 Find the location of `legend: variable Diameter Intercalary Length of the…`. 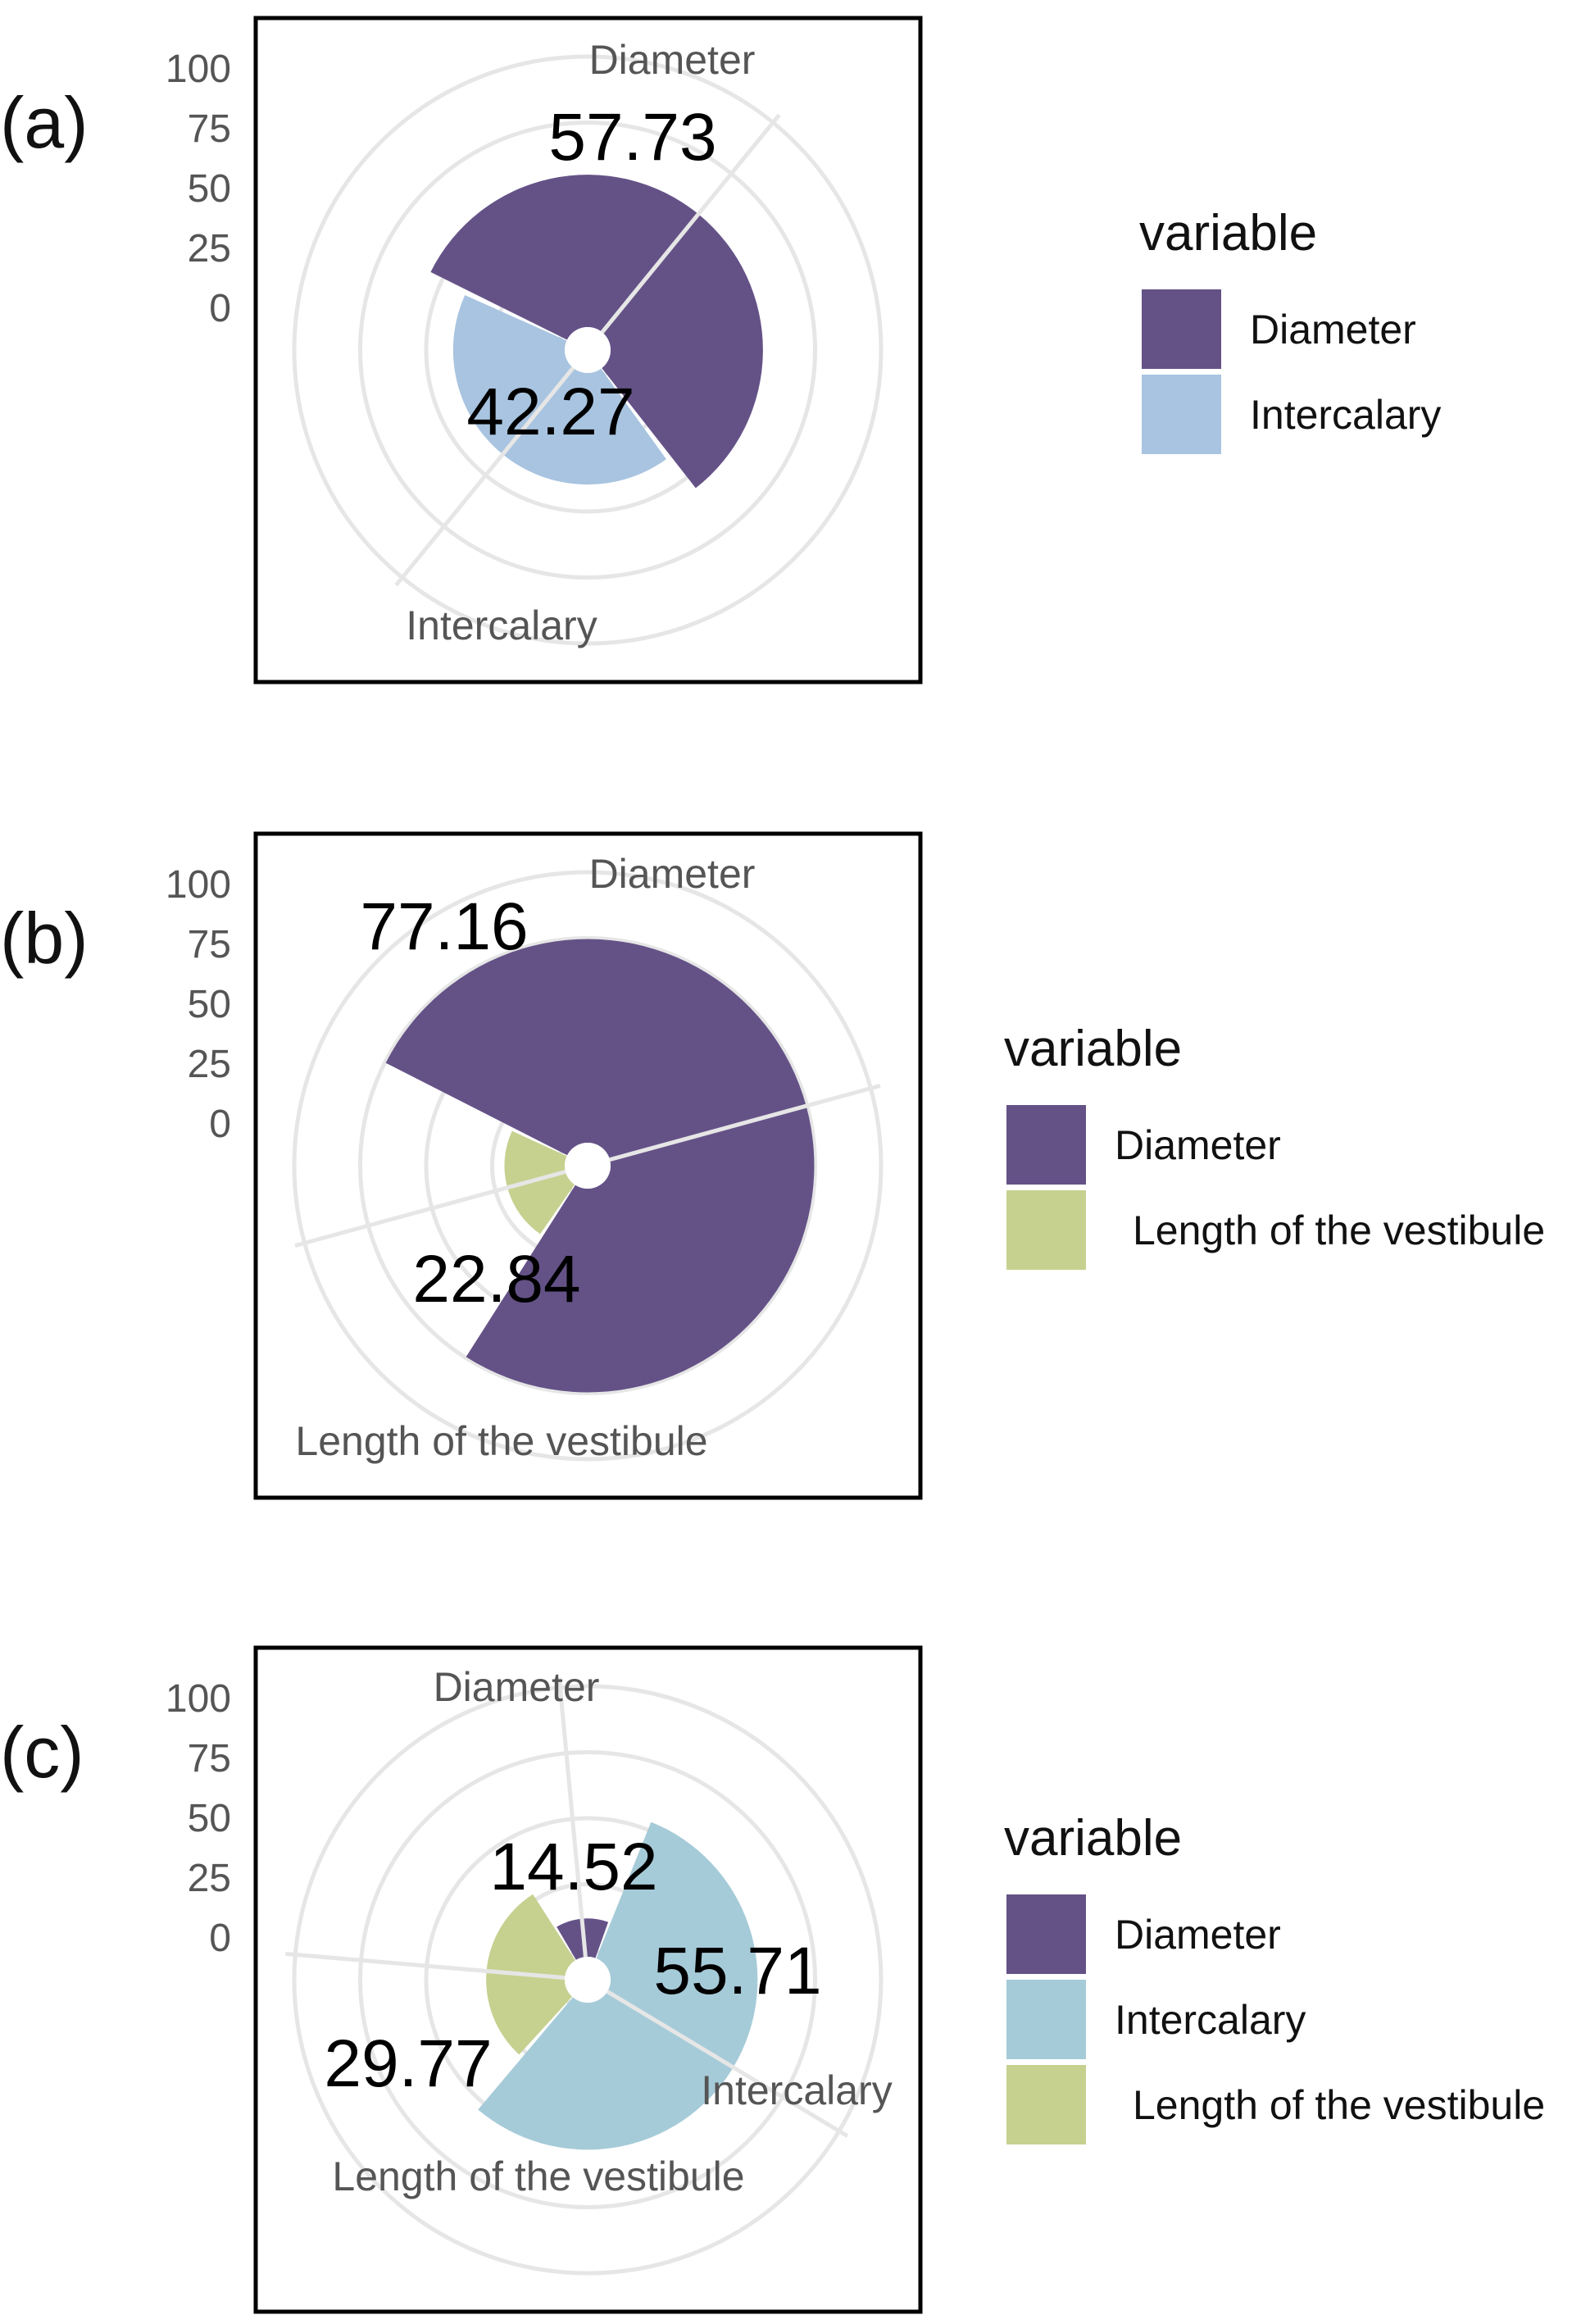

legend: variable Diameter Intercalary Length of the… is located at coordinates (1274, 1977).